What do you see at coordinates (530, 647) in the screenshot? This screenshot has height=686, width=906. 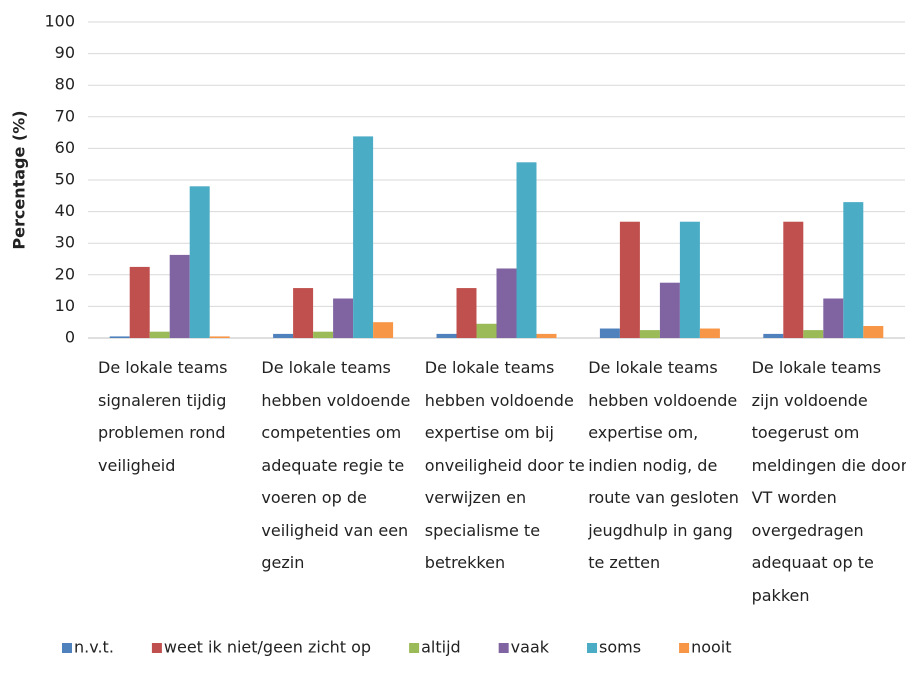 I see `legend-label: vaak` at bounding box center [530, 647].